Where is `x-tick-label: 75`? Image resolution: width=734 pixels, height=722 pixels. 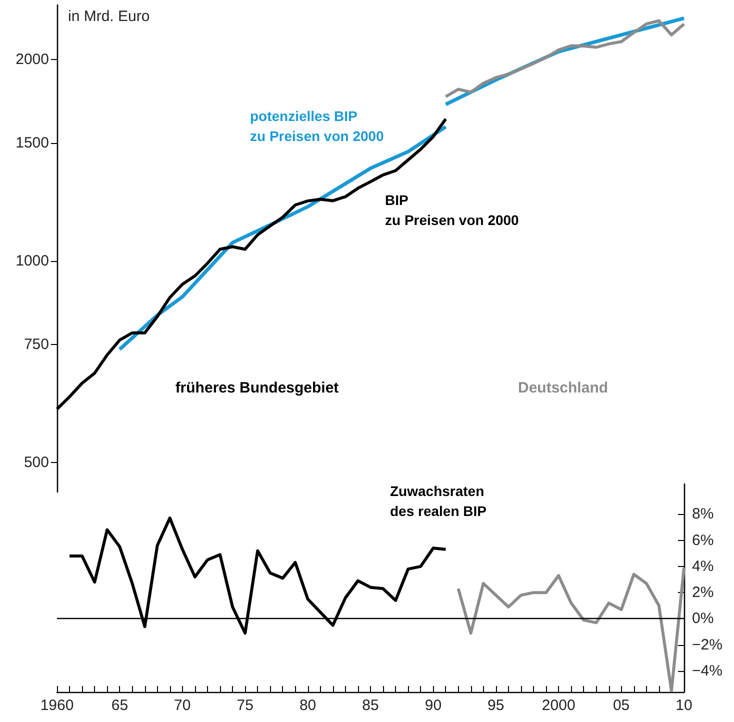
x-tick-label: 75 is located at coordinates (245, 705).